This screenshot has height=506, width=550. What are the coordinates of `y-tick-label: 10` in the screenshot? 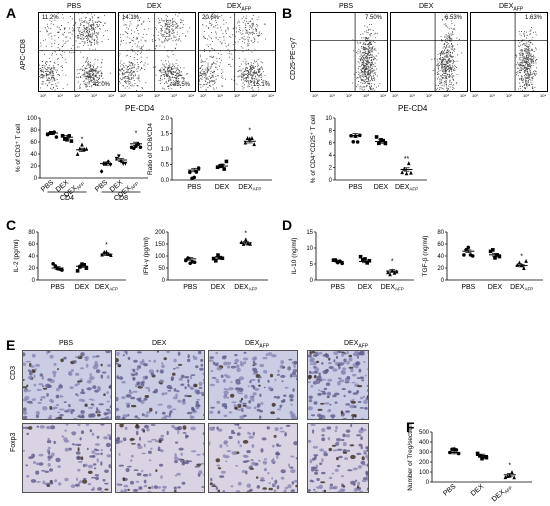 It's located at (328, 119).